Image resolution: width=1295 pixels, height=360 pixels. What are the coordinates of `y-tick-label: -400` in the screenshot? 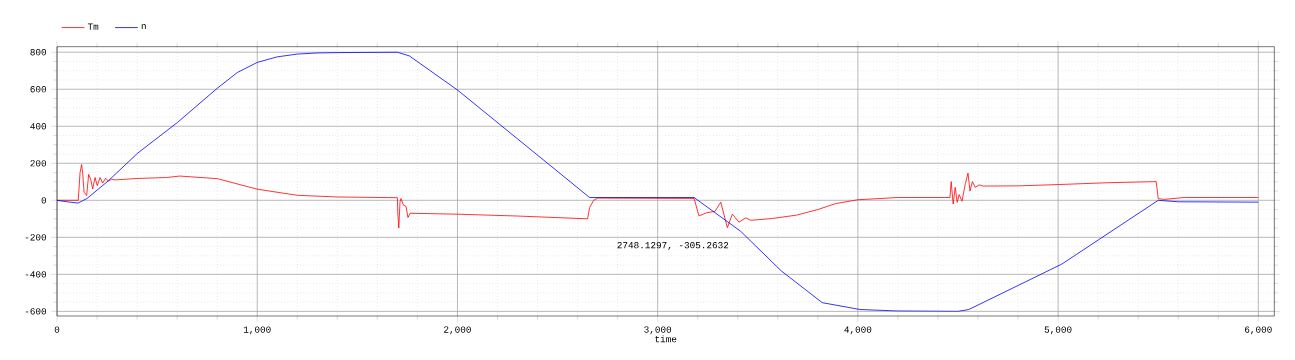 It's located at (36, 274).